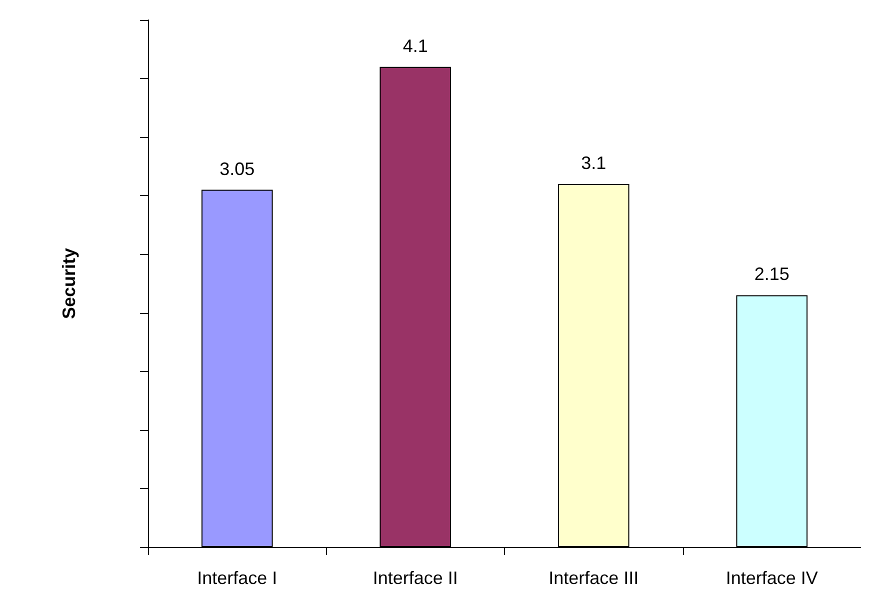 This screenshot has height=614, width=869. Describe the element at coordinates (593, 578) in the screenshot. I see `x-tick-label: Interface III` at that location.